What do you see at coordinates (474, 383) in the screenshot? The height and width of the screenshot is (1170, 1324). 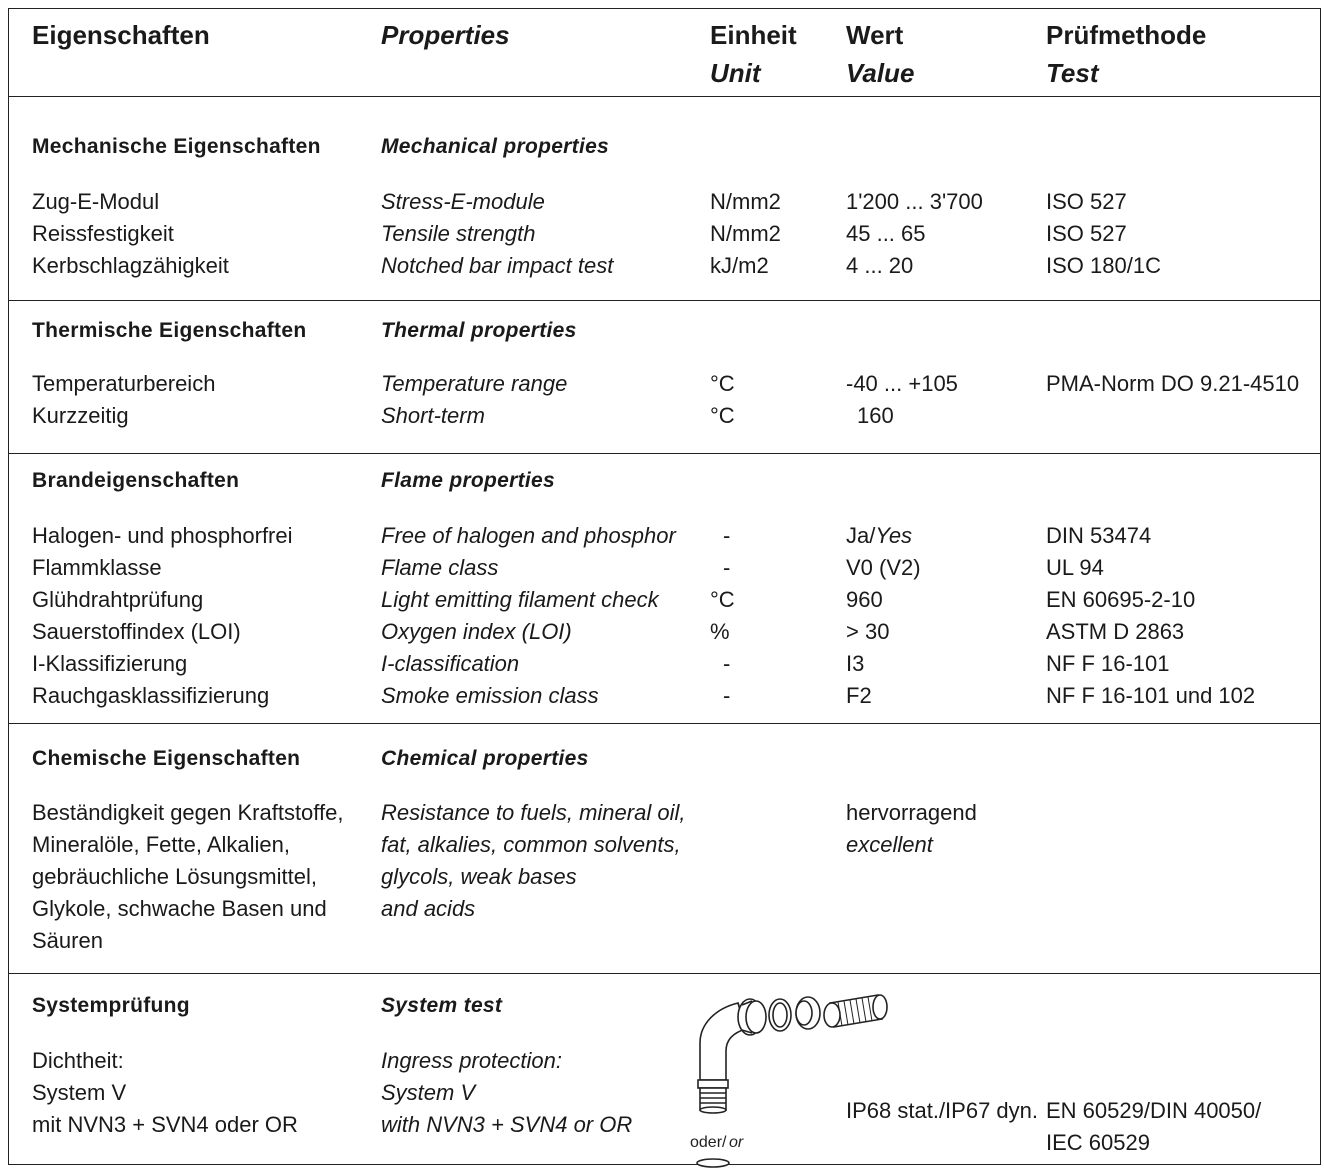 I see `property-name-en: Temperature range` at bounding box center [474, 383].